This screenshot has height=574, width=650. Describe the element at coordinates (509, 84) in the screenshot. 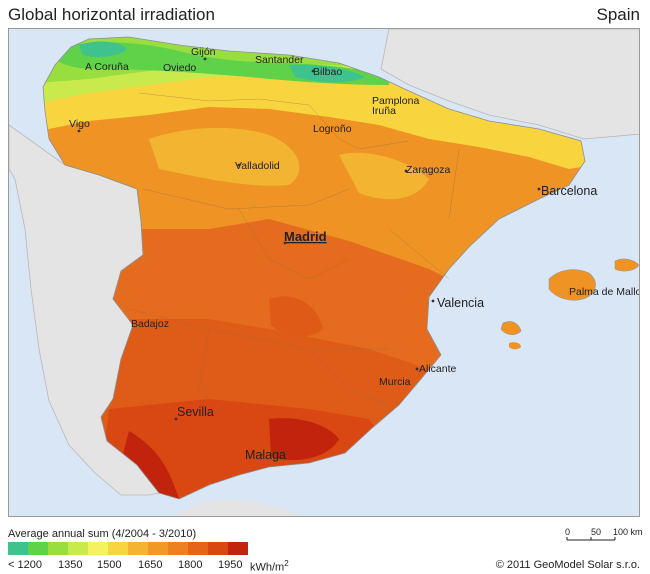

I see `france-land` at that location.